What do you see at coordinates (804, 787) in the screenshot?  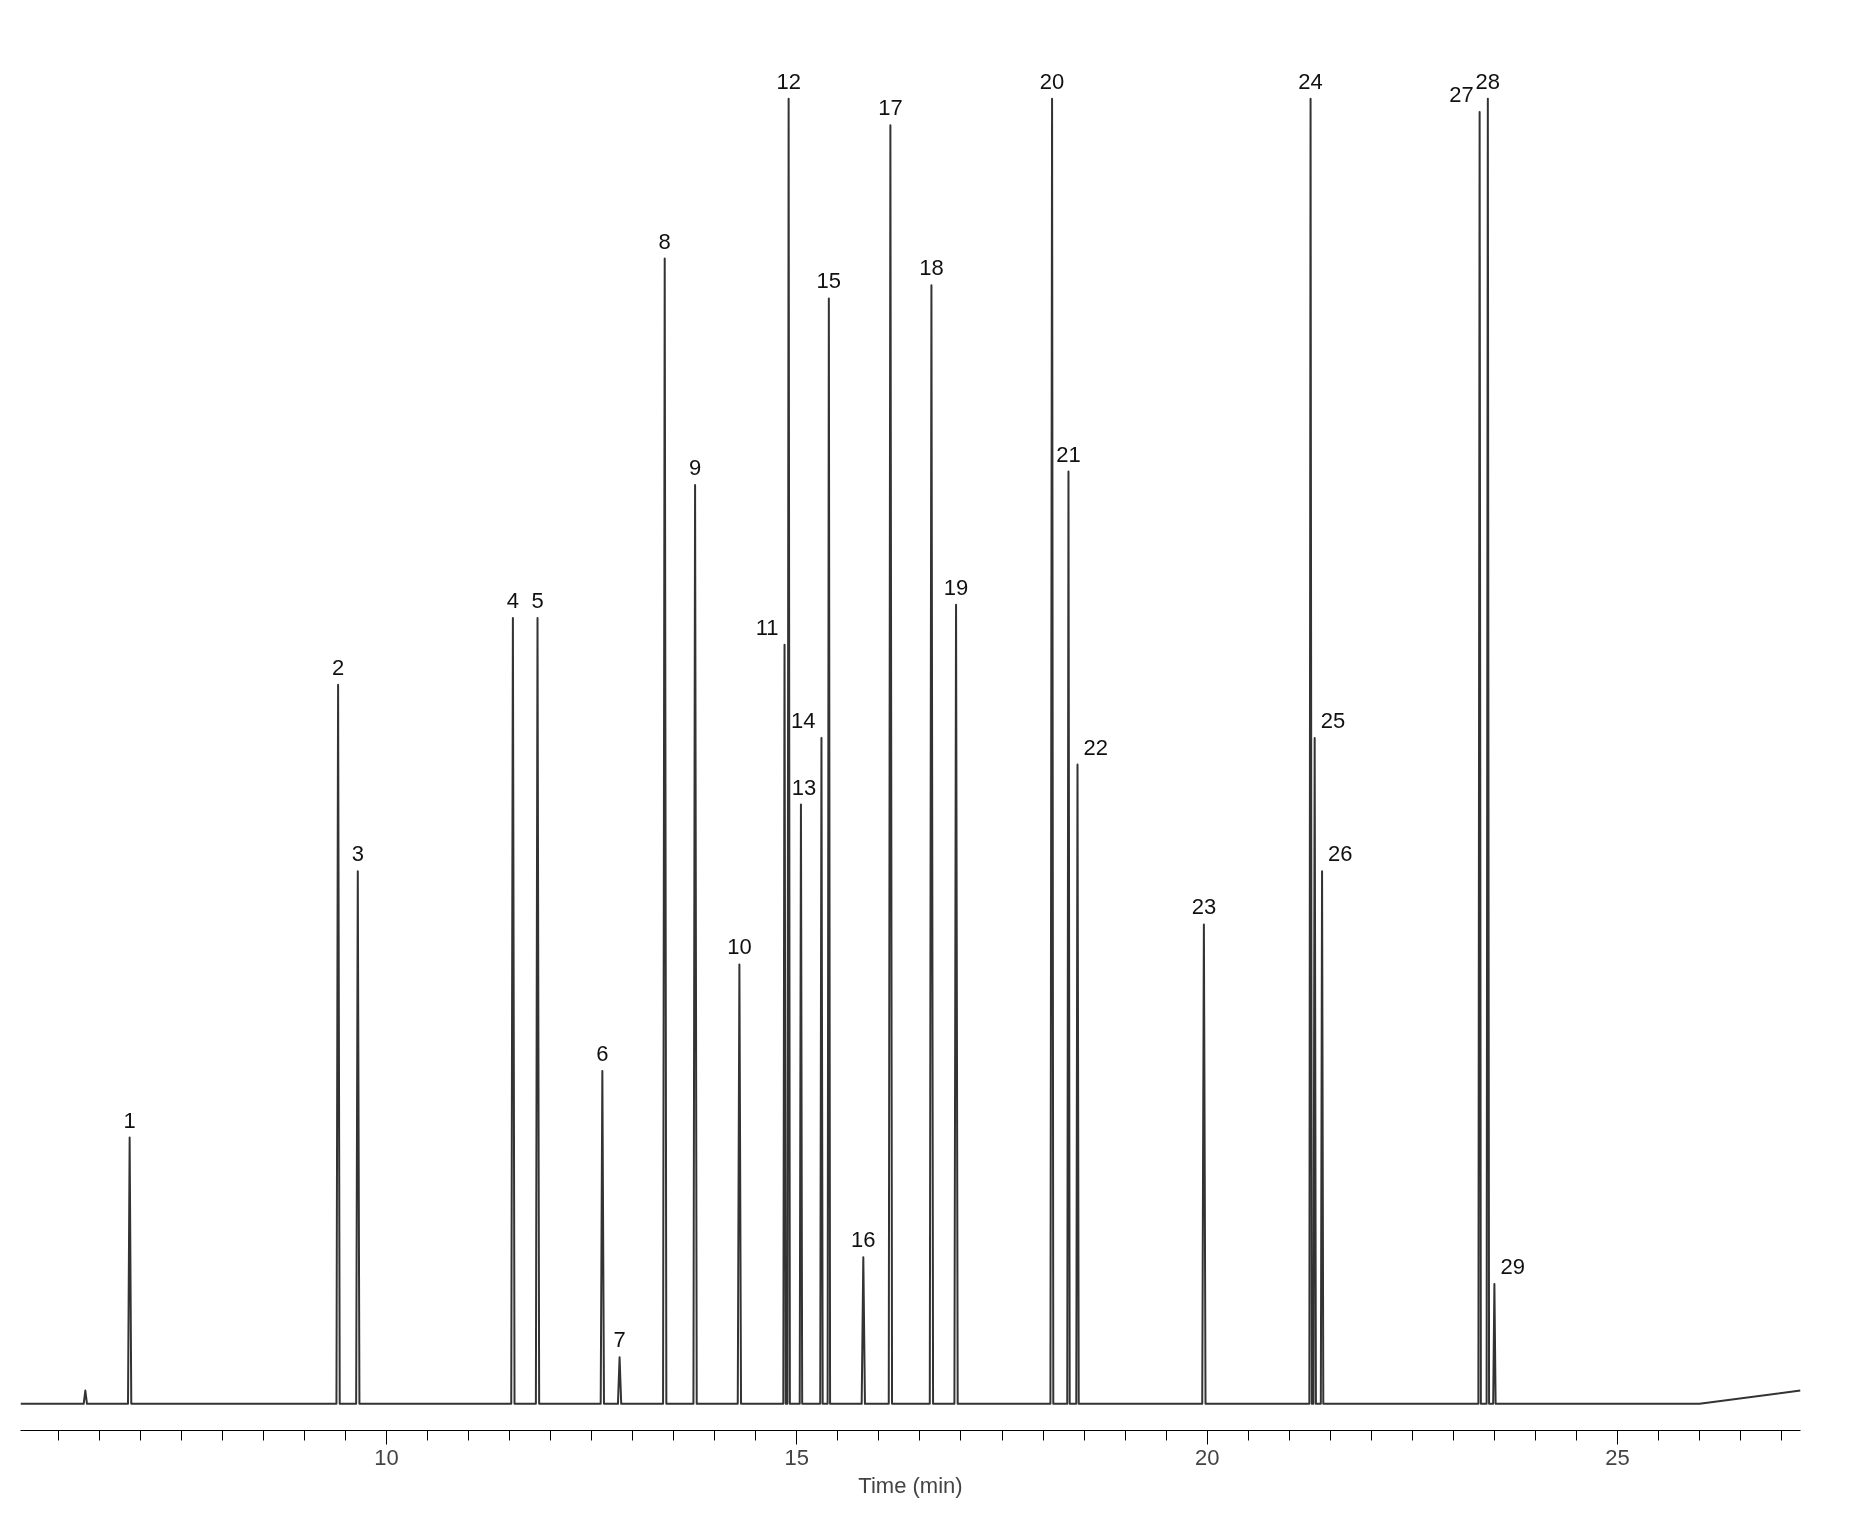 I see `annotation: 13` at bounding box center [804, 787].